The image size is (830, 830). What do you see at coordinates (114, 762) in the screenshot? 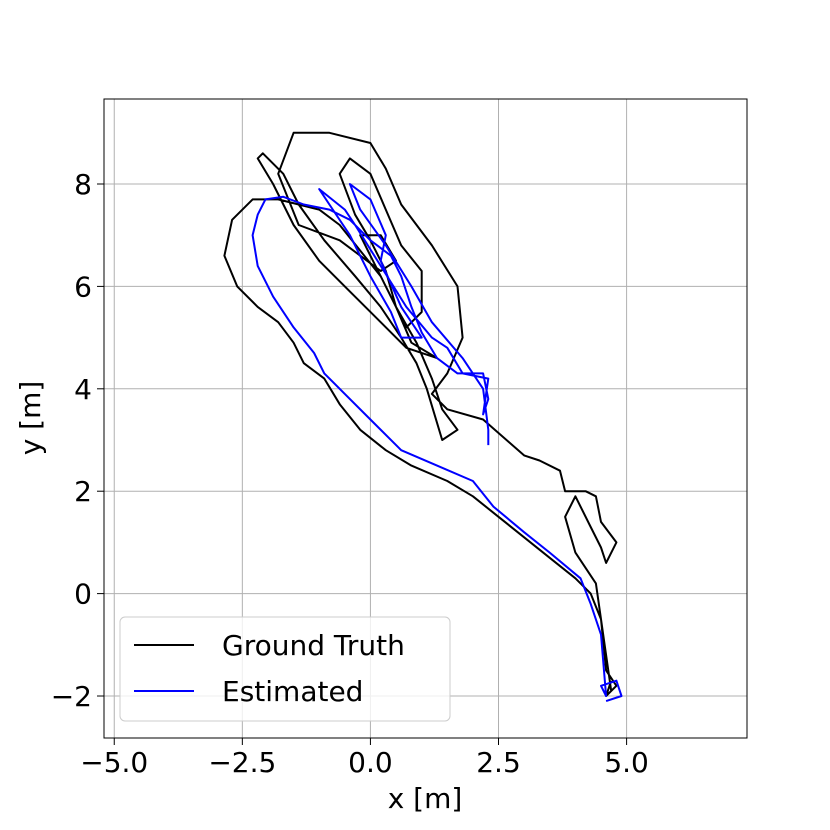
I see `x-tick-label: −5.0` at bounding box center [114, 762].